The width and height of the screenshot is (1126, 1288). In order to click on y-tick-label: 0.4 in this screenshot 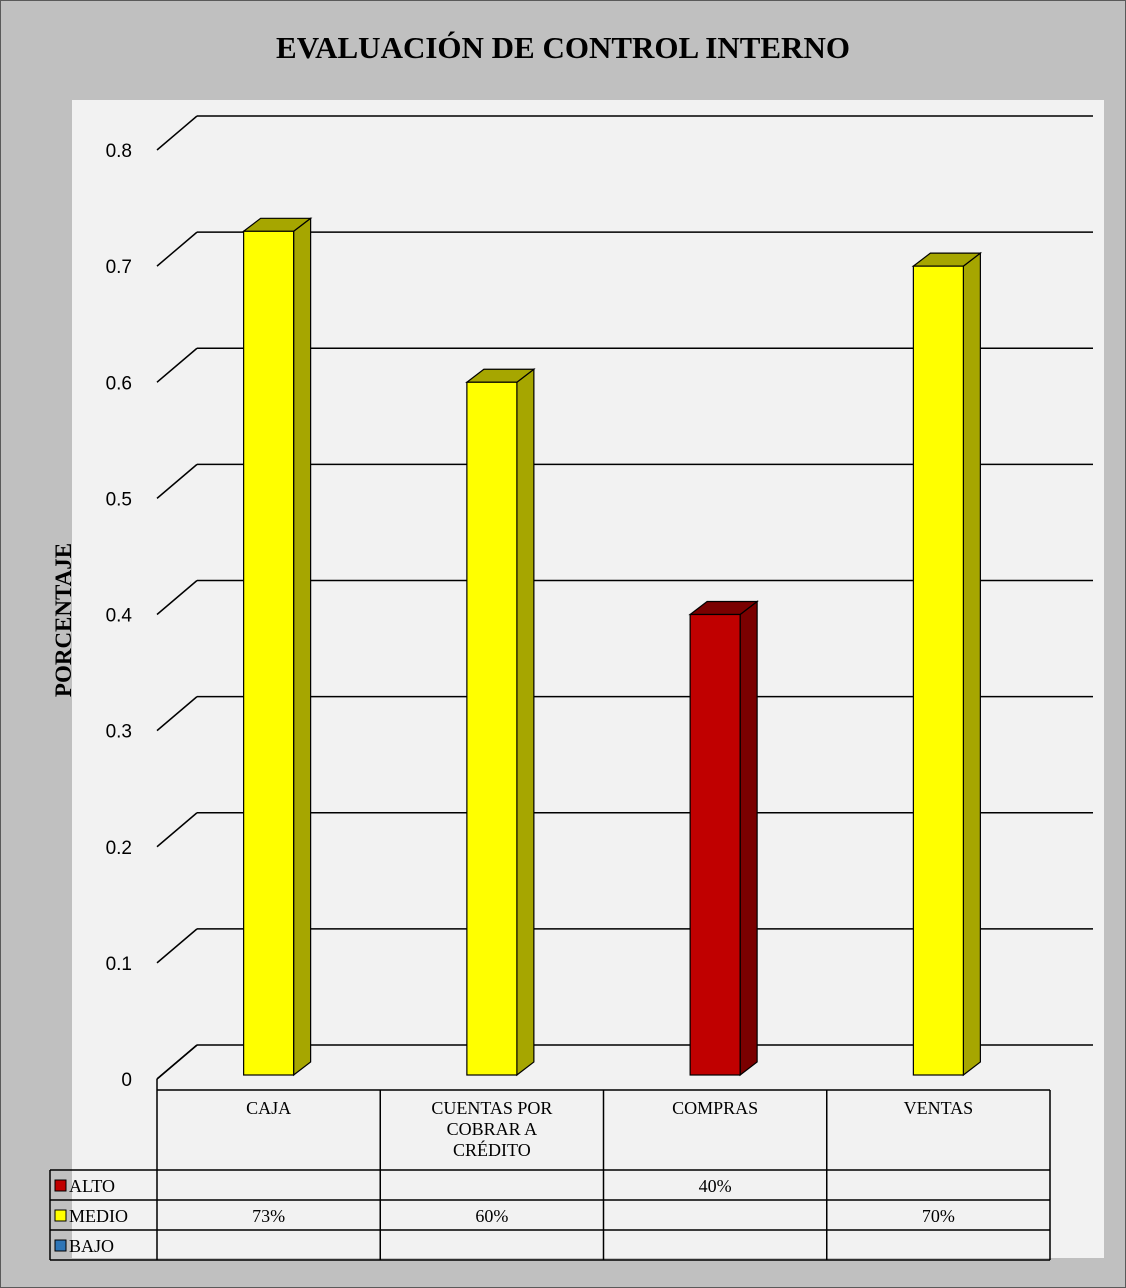, I will do `click(119, 616)`.